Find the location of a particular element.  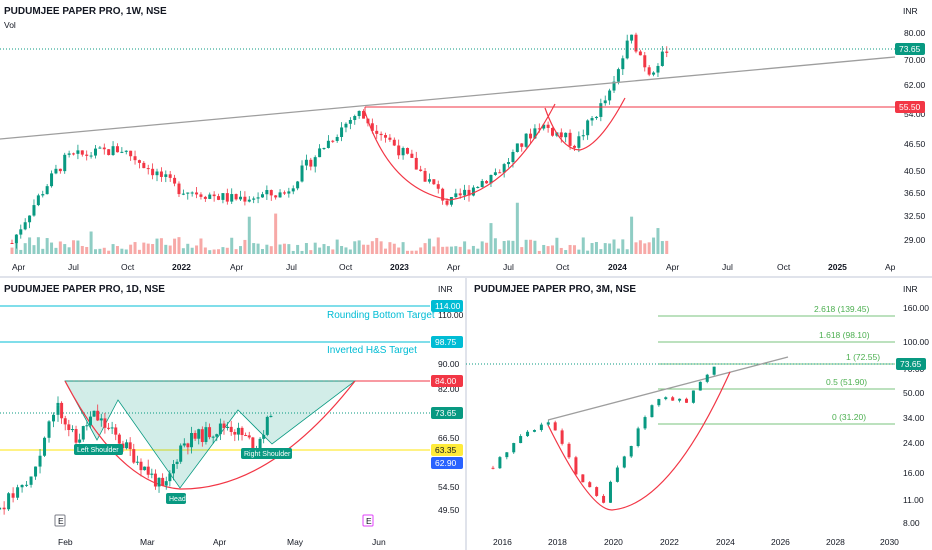

quarterly-time-axis: 2016 2018 2020 2022 2024 2026 2028 2030 is located at coordinates (696, 542).